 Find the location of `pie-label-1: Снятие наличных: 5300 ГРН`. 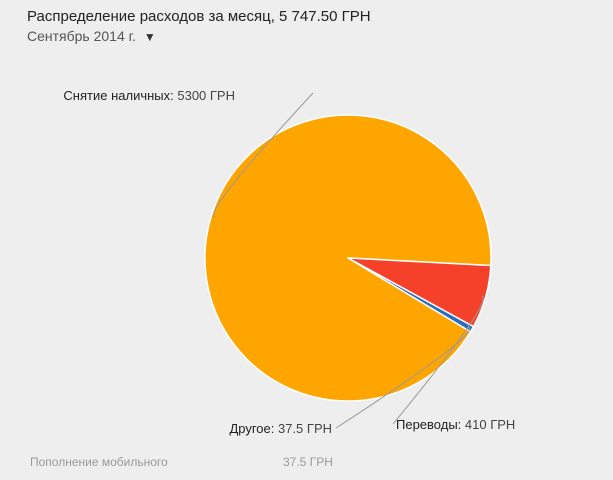

pie-label-1: Снятие наличных: 5300 ГРН is located at coordinates (149, 95).